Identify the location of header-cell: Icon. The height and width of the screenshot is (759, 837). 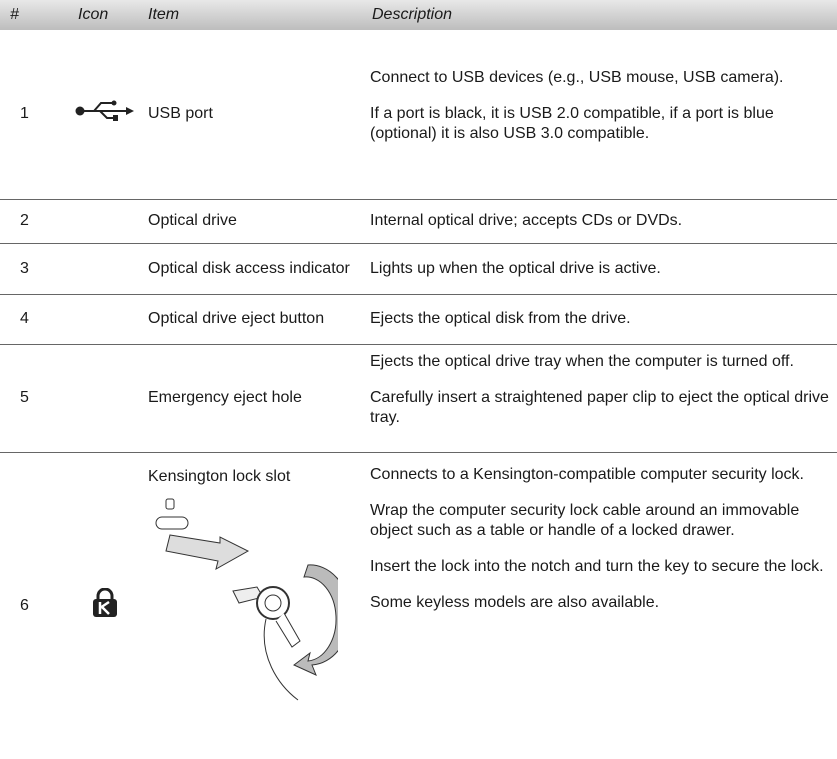
(105, 15).